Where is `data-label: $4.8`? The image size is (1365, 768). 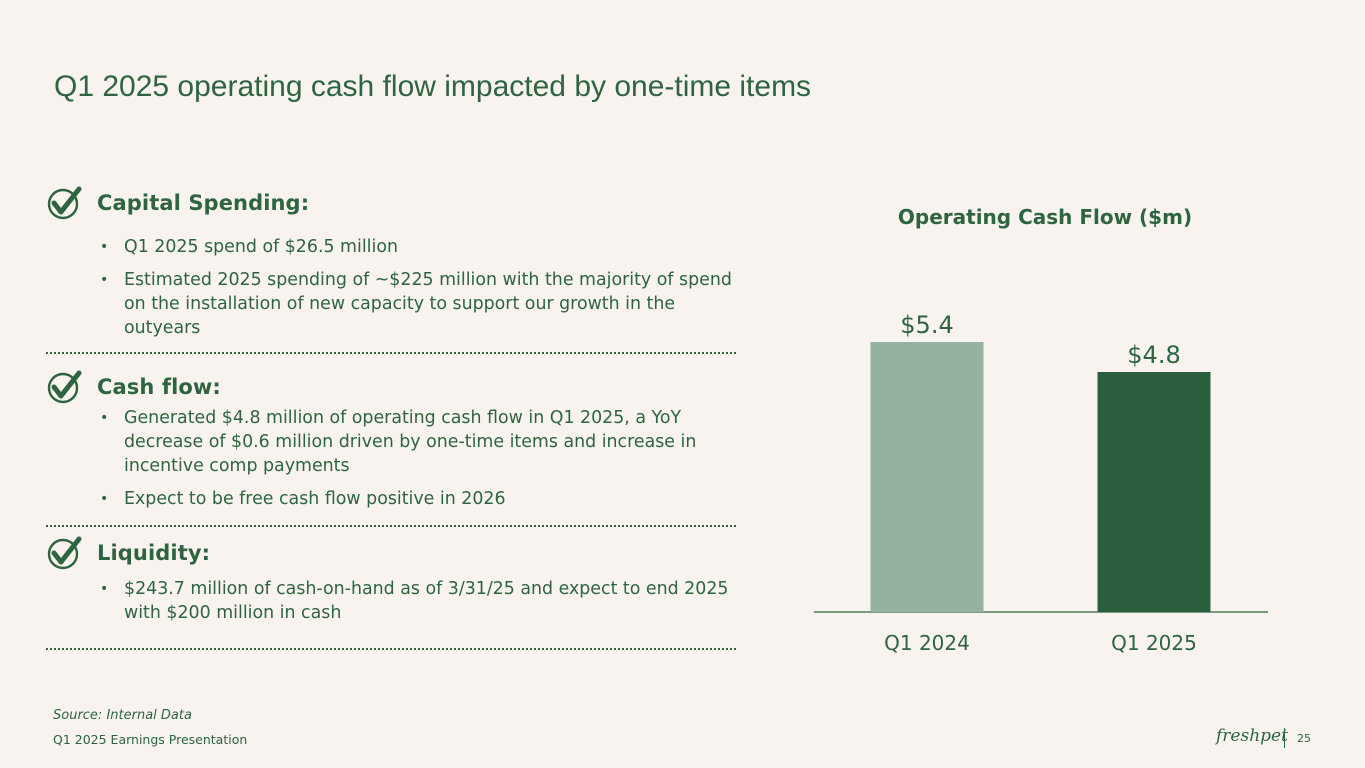
data-label: $4.8 is located at coordinates (1153, 355).